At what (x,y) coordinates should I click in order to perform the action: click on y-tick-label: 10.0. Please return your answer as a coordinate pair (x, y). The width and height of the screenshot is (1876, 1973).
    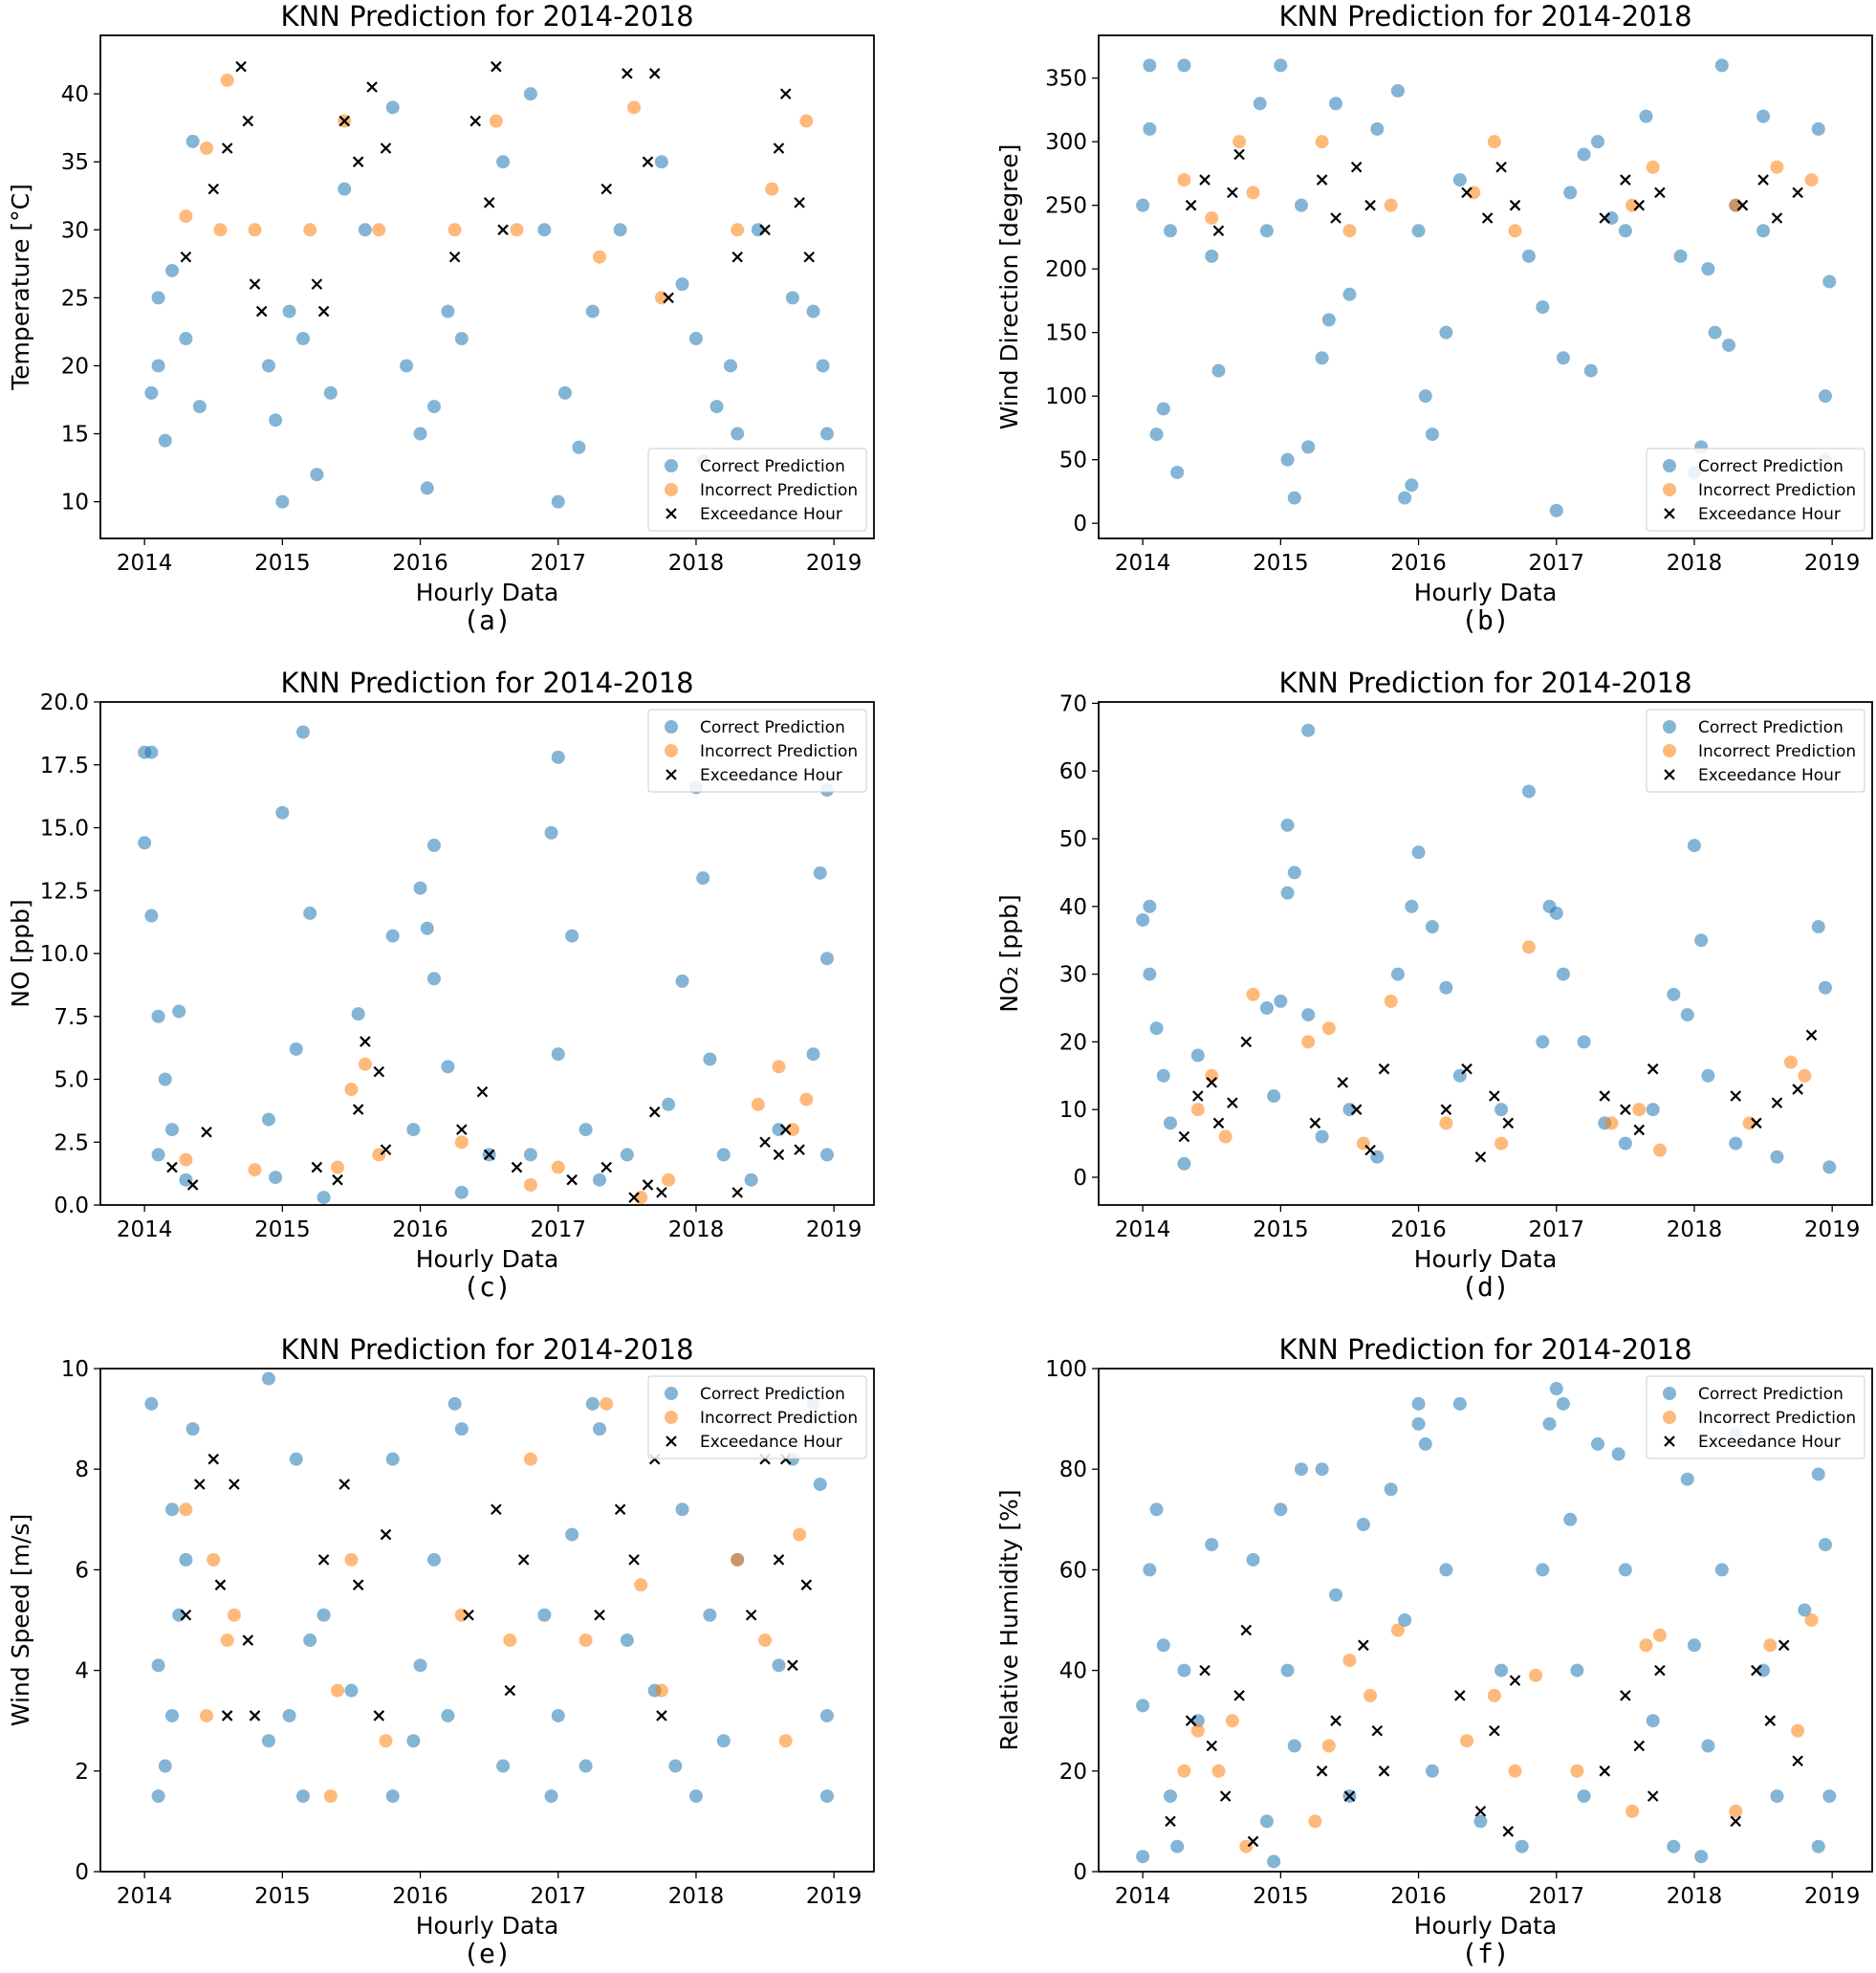
    Looking at the image, I should click on (65, 954).